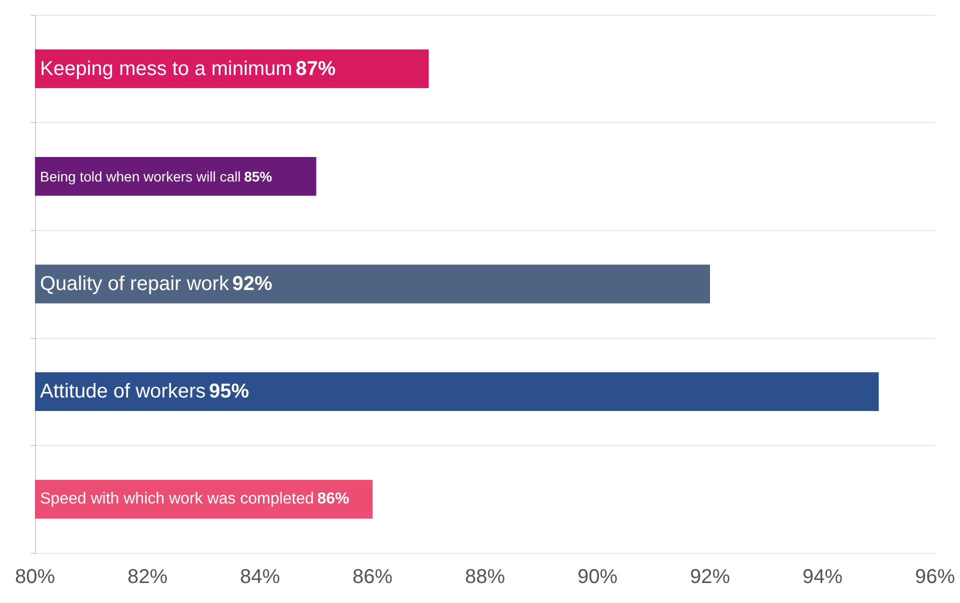 This screenshot has height=603, width=960. I want to click on y-tick-label: Being told when workers will call, so click(140, 176).